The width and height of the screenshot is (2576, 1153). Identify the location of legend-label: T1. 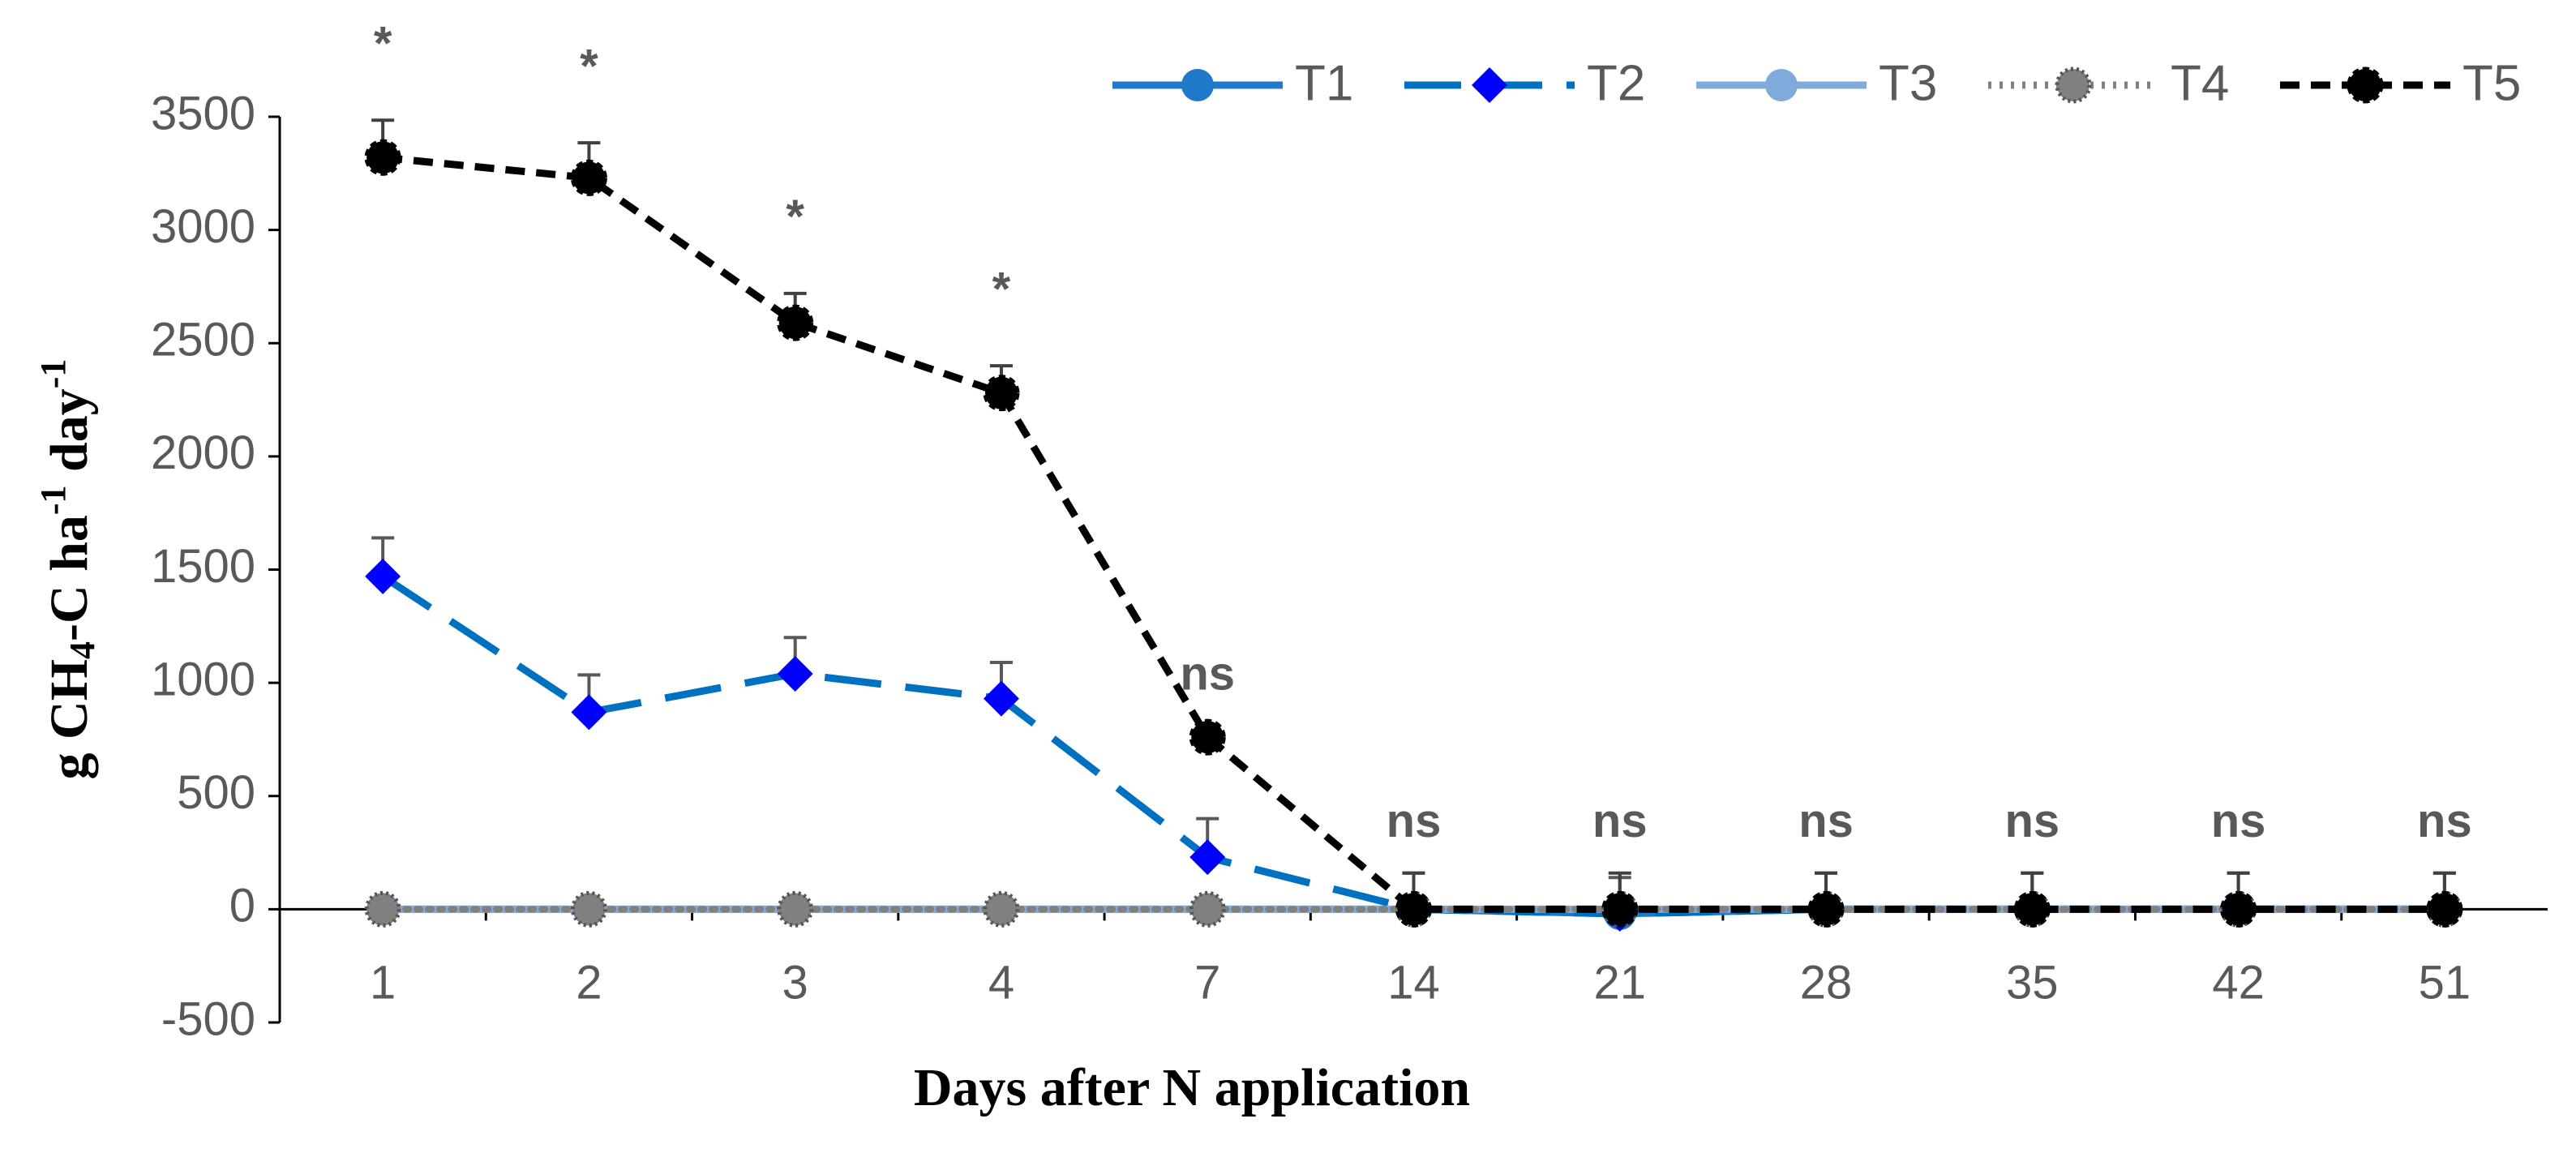
(1324, 83).